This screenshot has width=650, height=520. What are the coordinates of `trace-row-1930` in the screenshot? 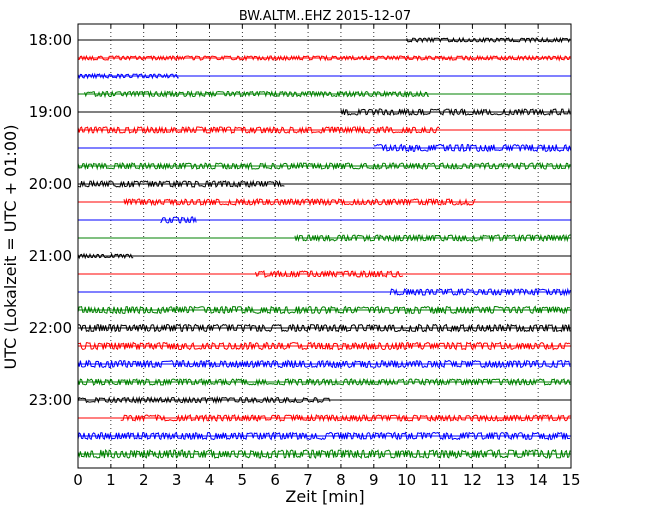 It's located at (325, 148).